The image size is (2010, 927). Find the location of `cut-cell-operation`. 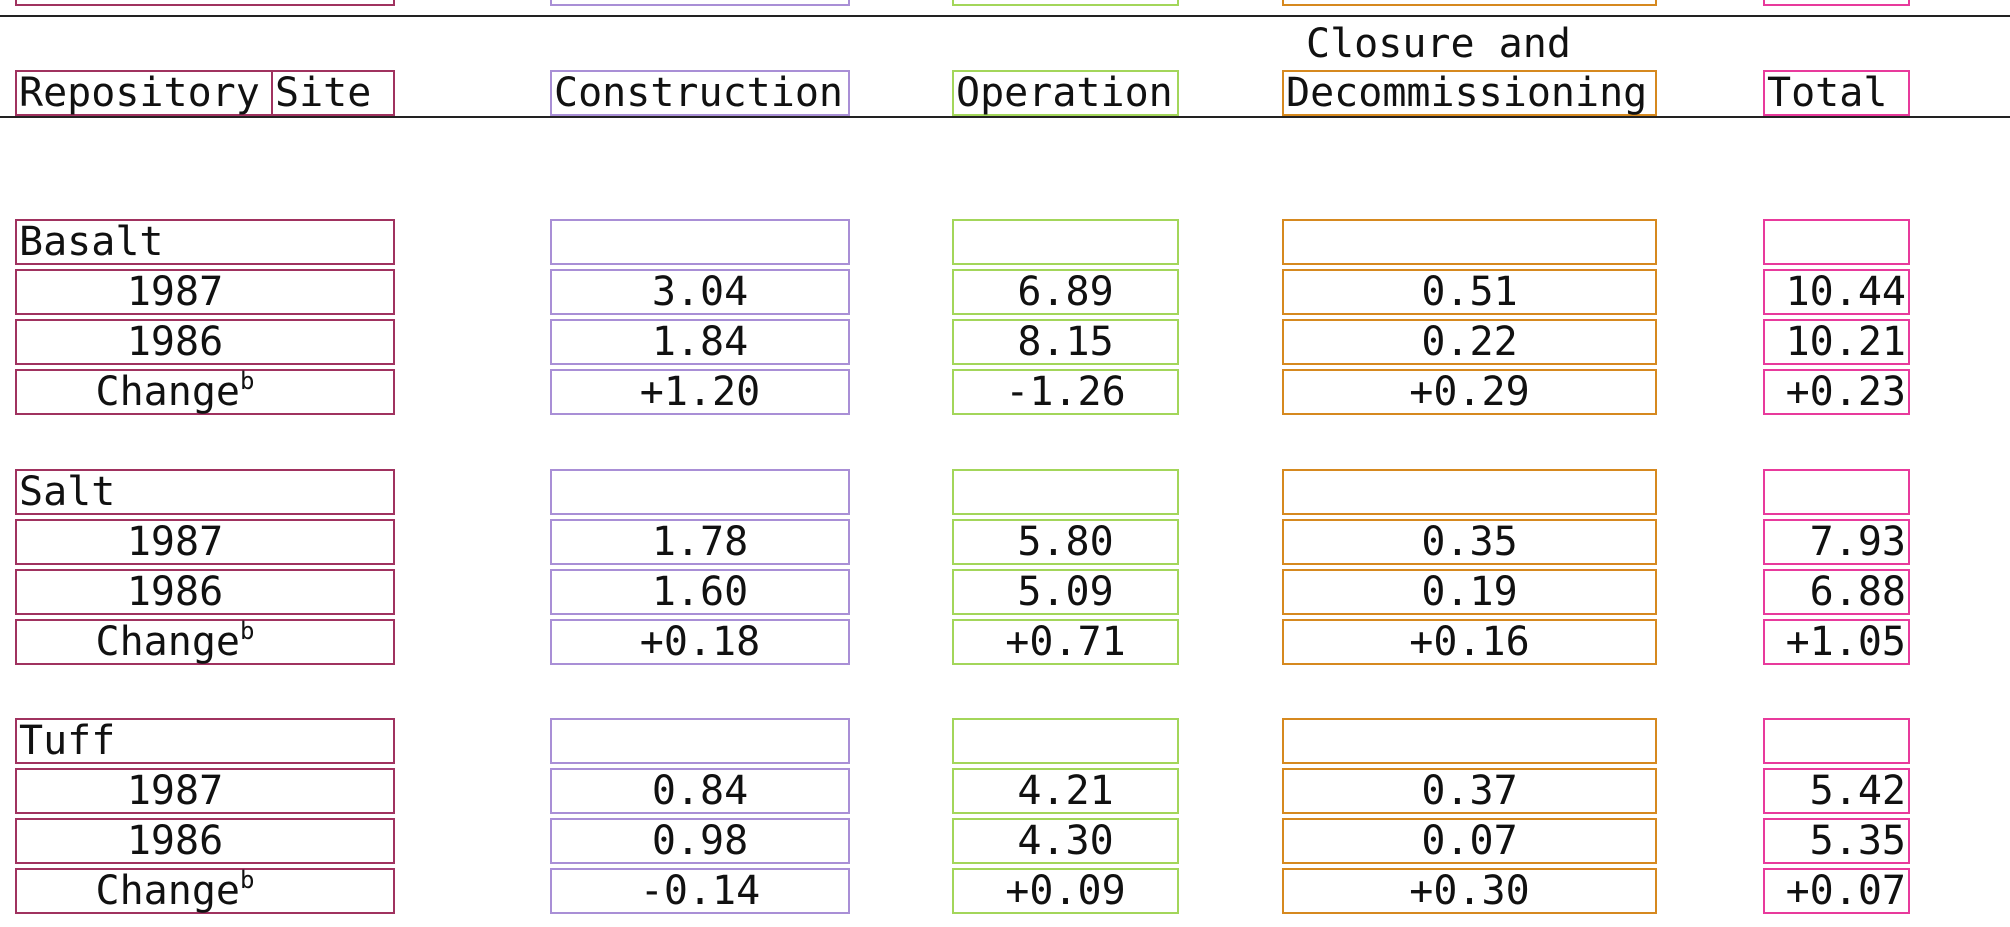

cut-cell-operation is located at coordinates (1065, 3).